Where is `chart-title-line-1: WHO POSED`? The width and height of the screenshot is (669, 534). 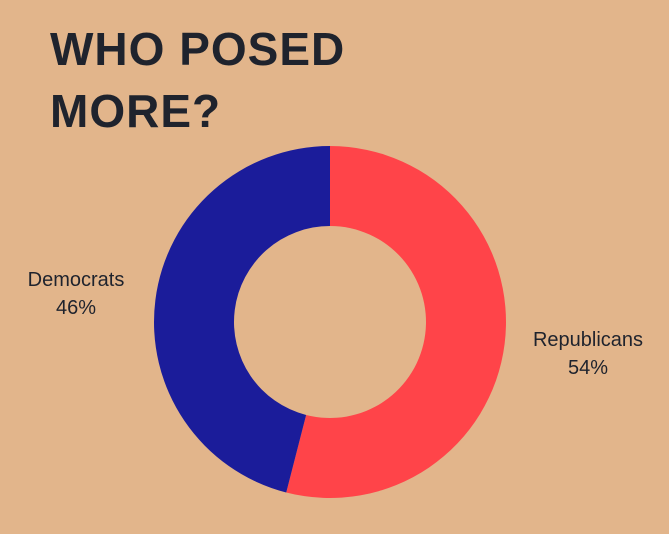
chart-title-line-1: WHO POSED is located at coordinates (198, 49).